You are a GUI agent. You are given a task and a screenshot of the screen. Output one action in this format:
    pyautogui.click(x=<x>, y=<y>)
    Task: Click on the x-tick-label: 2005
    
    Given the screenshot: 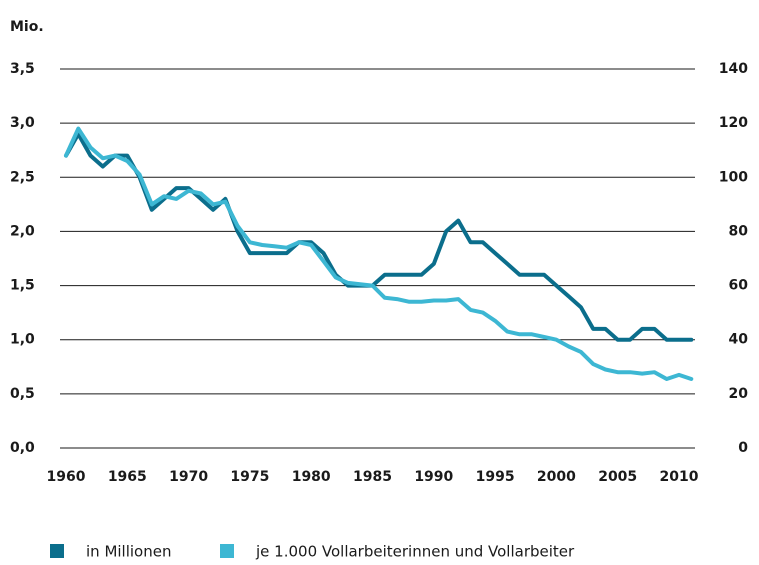 What is the action you would take?
    pyautogui.click(x=617, y=477)
    